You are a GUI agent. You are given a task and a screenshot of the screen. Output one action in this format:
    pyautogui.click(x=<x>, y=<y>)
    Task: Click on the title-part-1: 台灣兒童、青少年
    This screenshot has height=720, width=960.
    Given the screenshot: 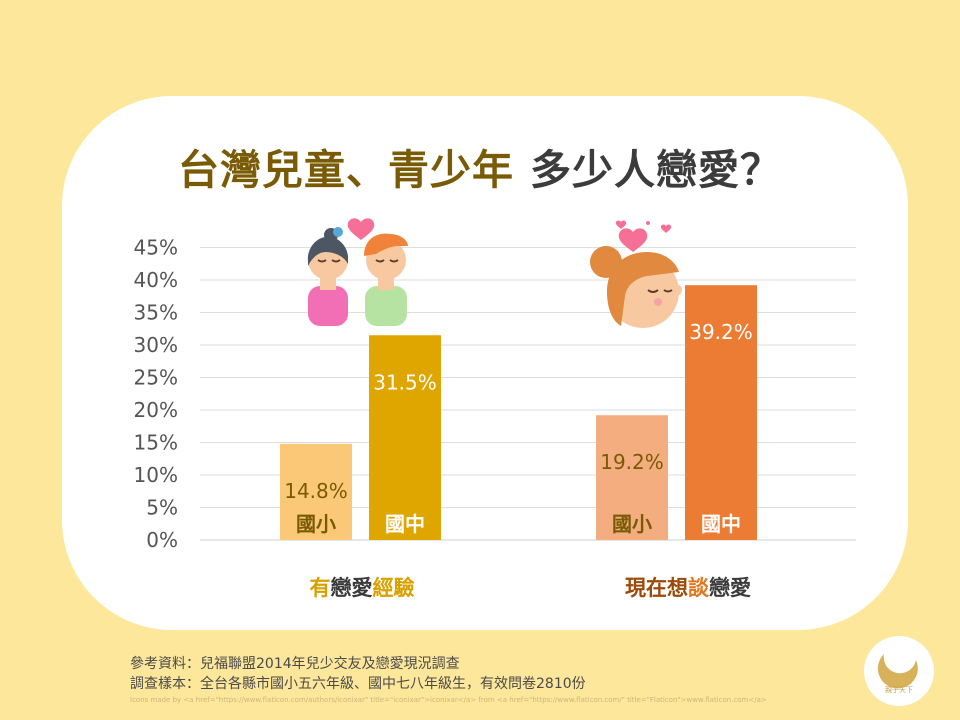 What is the action you would take?
    pyautogui.click(x=346, y=170)
    